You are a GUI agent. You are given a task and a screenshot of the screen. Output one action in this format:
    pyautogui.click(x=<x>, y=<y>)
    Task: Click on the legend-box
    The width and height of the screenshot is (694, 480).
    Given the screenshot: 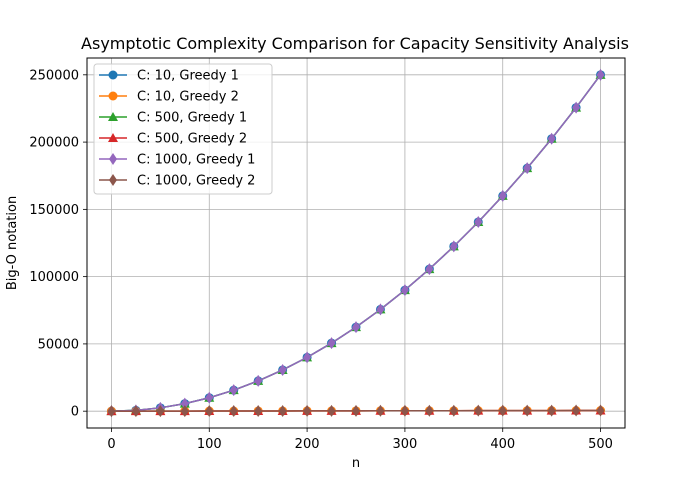 What is the action you would take?
    pyautogui.click(x=183, y=129)
    